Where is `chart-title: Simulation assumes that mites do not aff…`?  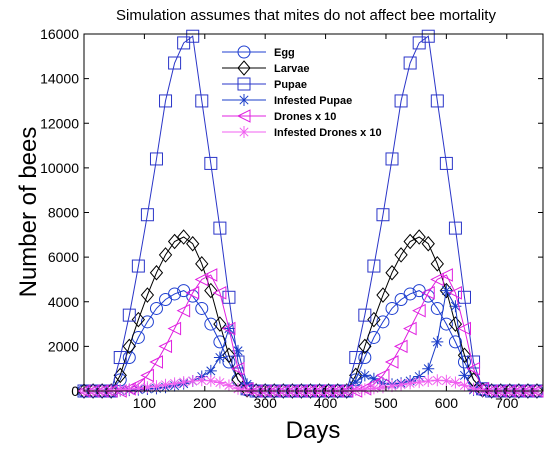
chart-title: Simulation assumes that mites do not aff… is located at coordinates (306, 15).